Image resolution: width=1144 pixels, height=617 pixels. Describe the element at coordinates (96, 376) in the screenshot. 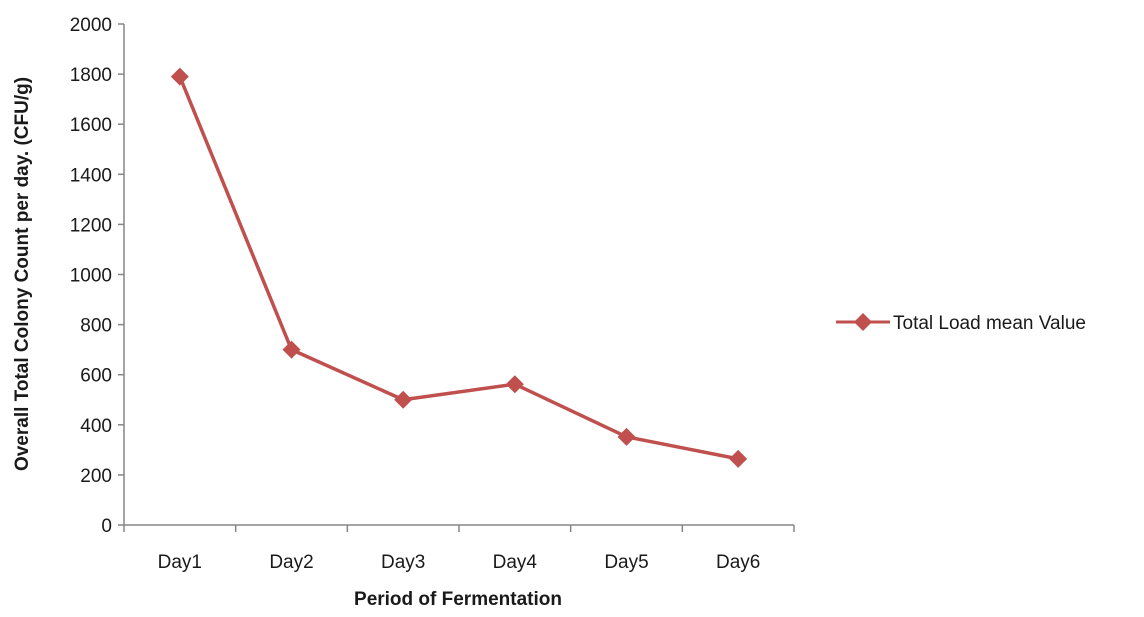

I see `y-tick-label: 600` at that location.